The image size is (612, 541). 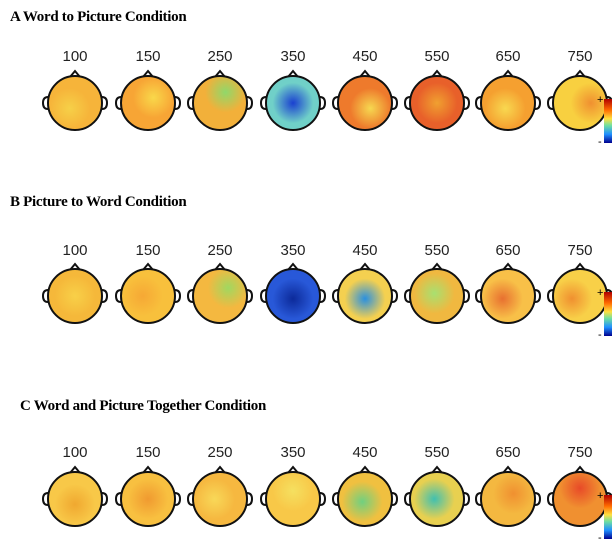 What do you see at coordinates (507, 250) in the screenshot?
I see `time-label: 650` at bounding box center [507, 250].